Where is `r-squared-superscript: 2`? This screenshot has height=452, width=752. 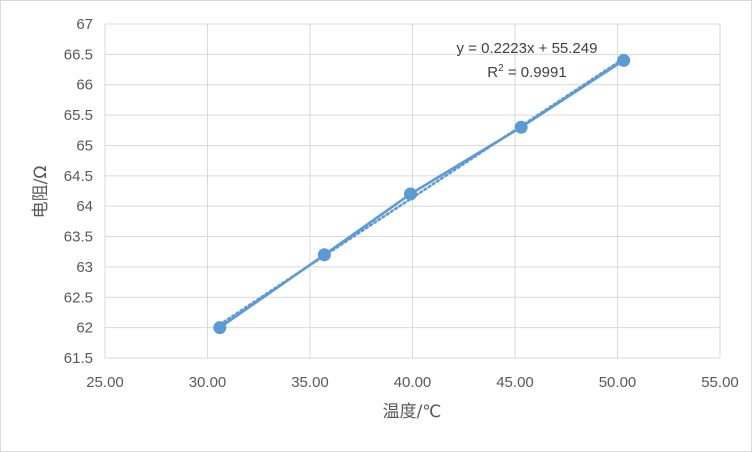 r-squared-superscript: 2 is located at coordinates (501, 68).